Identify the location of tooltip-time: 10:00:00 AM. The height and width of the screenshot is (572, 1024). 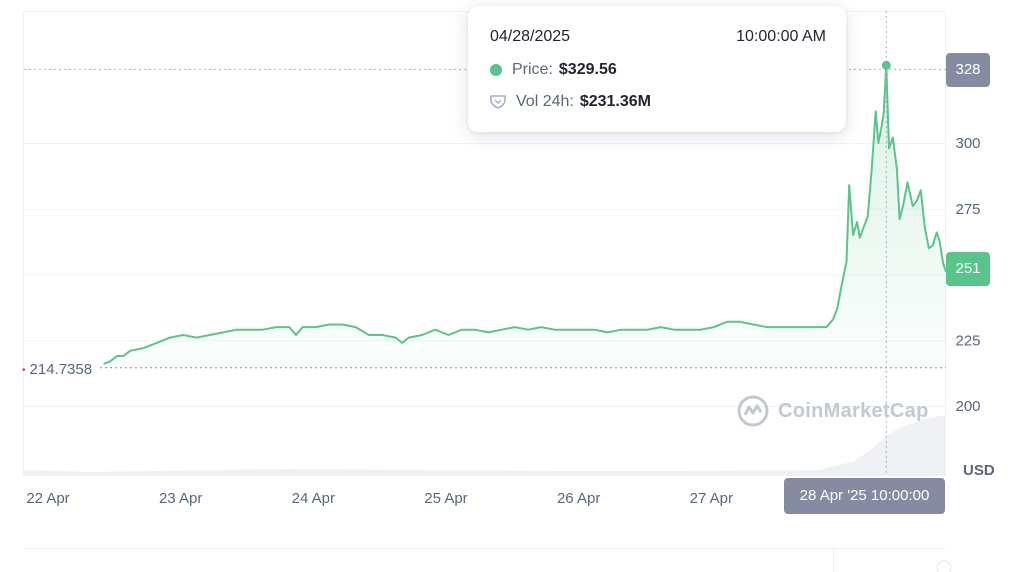
(781, 36).